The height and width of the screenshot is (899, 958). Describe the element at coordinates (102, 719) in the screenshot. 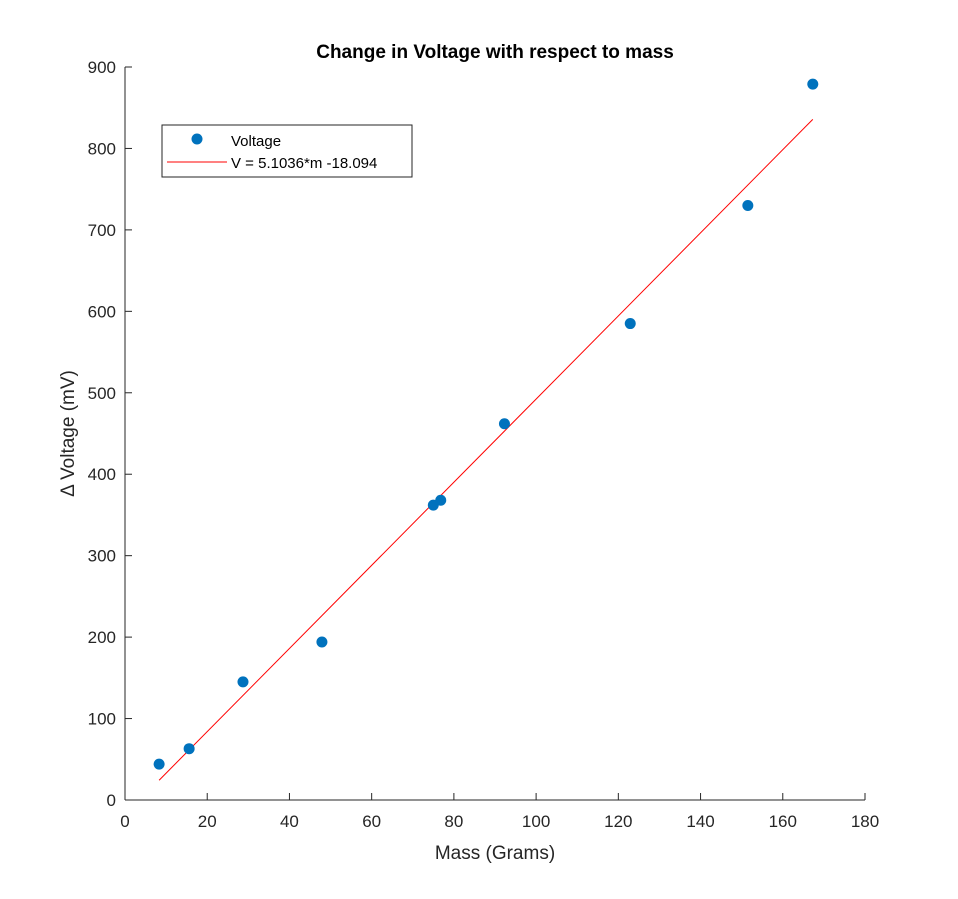

I see `y-tick-label: 100` at that location.